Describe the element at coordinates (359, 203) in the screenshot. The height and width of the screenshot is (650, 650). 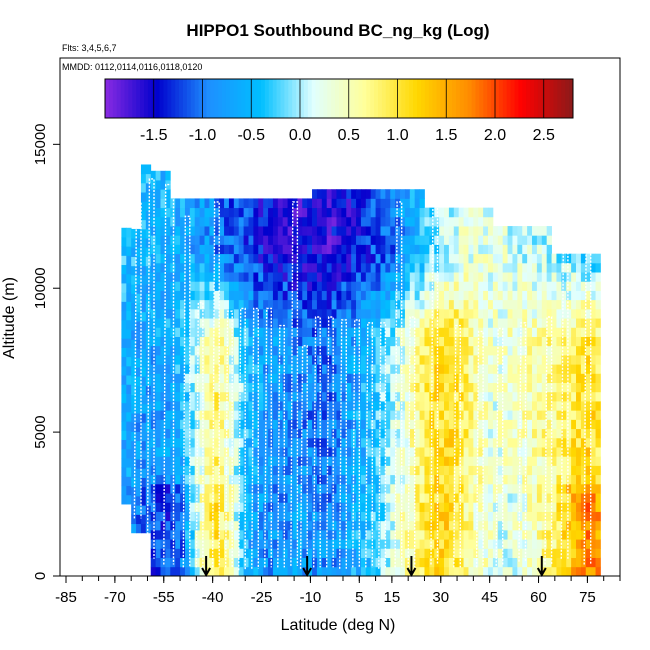
I see `heatmap-cell-1989` at that location.